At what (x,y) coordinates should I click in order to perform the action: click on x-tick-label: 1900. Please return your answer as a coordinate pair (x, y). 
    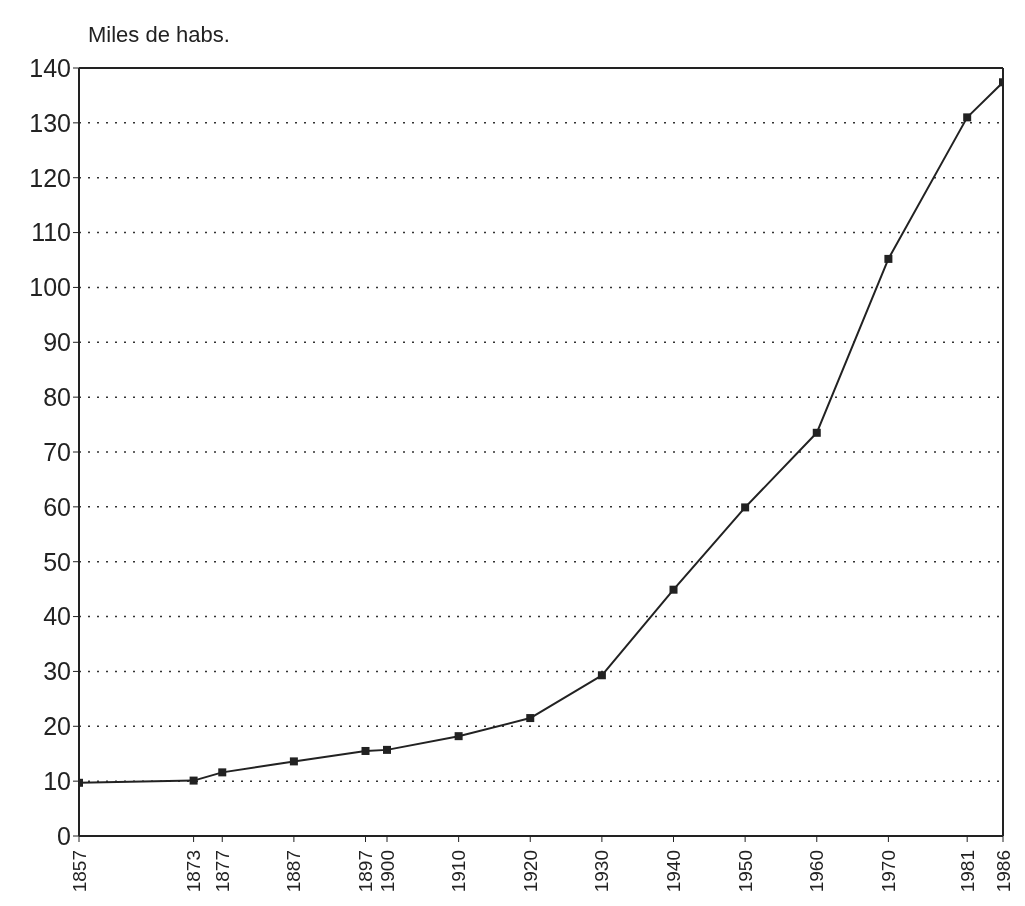
    Looking at the image, I should click on (387, 871).